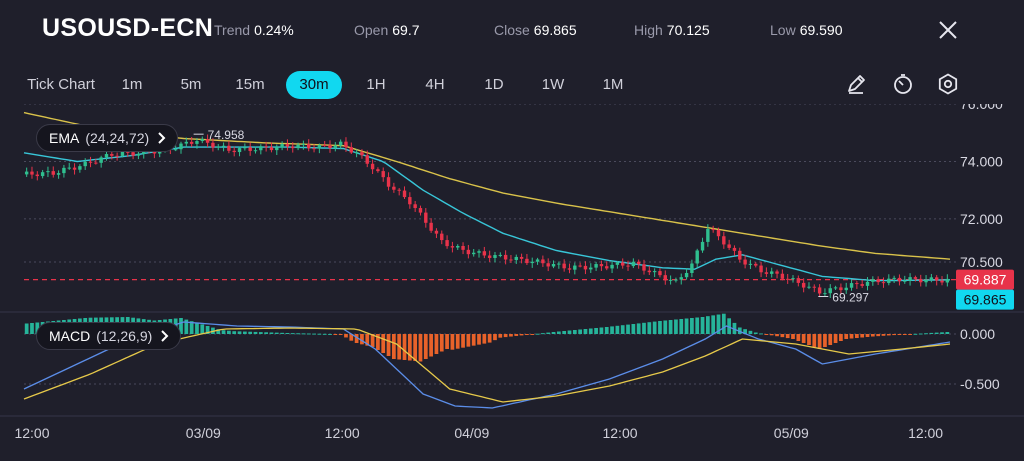  Describe the element at coordinates (856, 84) in the screenshot. I see `draw-icon` at that location.